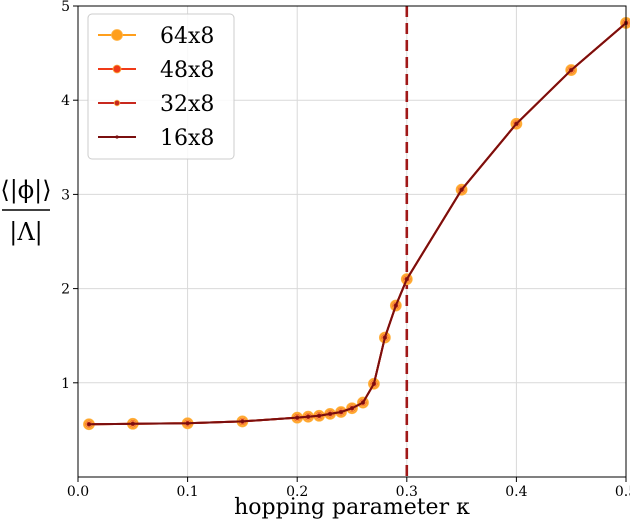  Describe the element at coordinates (352, 507) in the screenshot. I see `x-axis-title: hopping parameter κ` at that location.